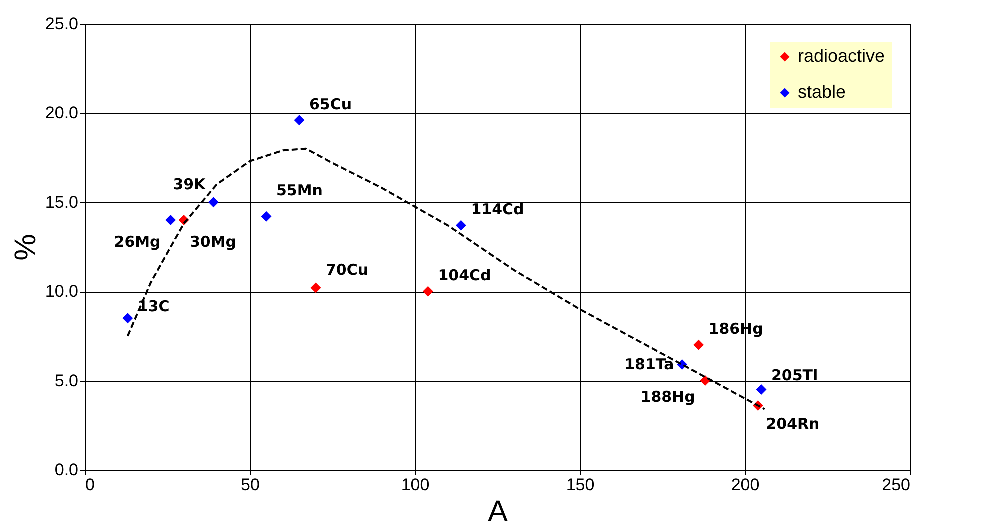 This screenshot has width=986, height=523. Describe the element at coordinates (580, 485) in the screenshot. I see `x-tick-label: 150` at that location.